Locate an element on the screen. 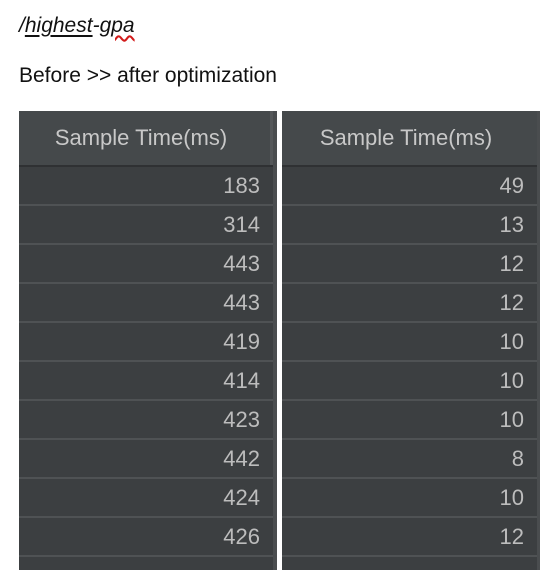 The image size is (553, 579). table-row: 424 is located at coordinates (148, 498).